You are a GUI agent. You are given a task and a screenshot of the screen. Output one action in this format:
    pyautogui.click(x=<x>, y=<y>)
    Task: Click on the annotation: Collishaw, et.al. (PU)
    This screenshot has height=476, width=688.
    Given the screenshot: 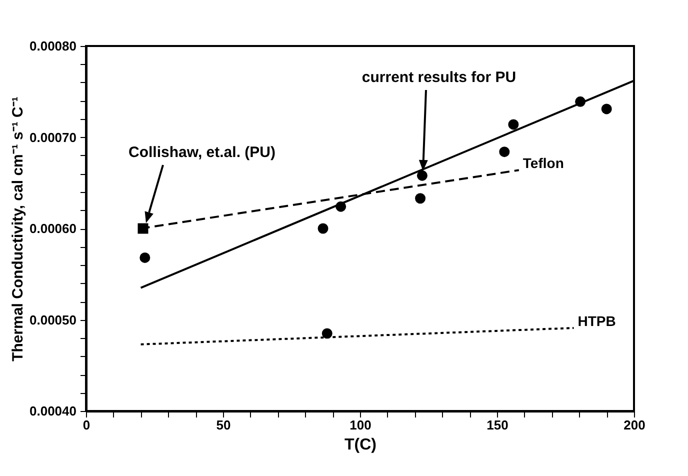 What is the action you would take?
    pyautogui.click(x=202, y=152)
    